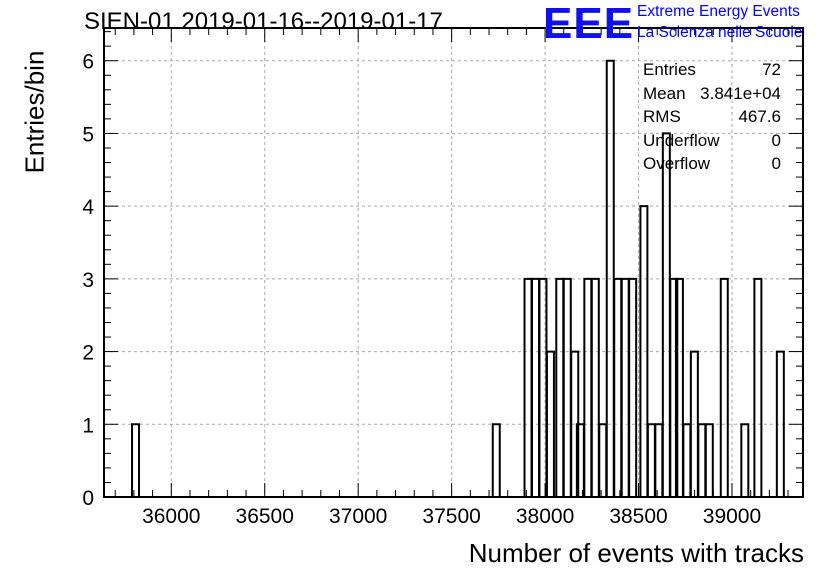 This screenshot has width=836, height=572. Describe the element at coordinates (265, 516) in the screenshot. I see `x-tick-label: 36500` at that location.